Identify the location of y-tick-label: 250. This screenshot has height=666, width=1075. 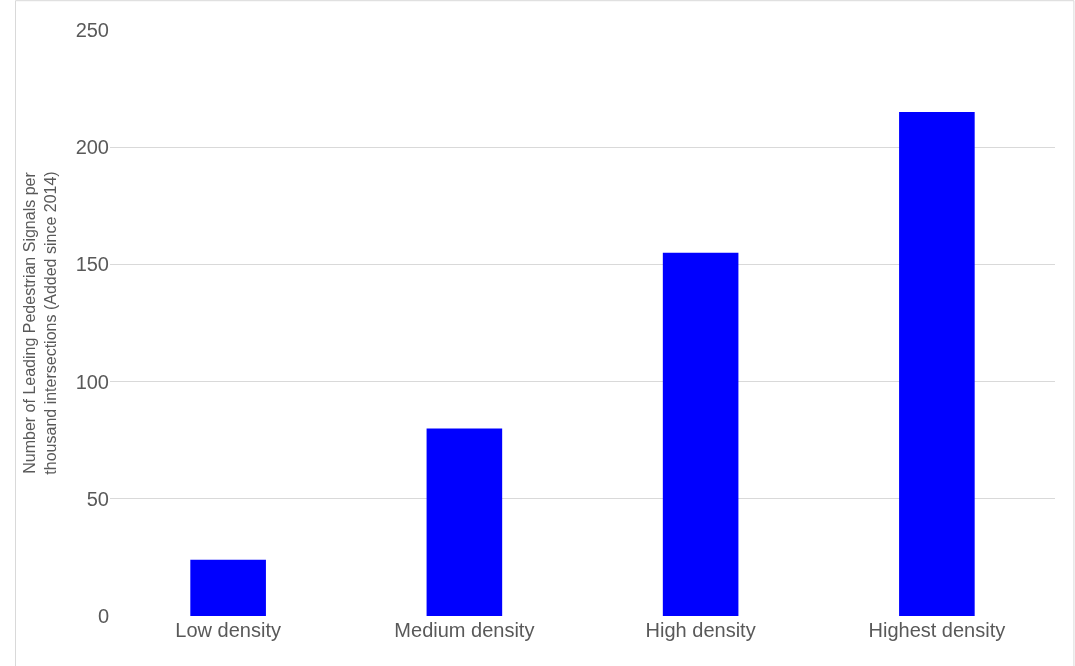
(92, 30).